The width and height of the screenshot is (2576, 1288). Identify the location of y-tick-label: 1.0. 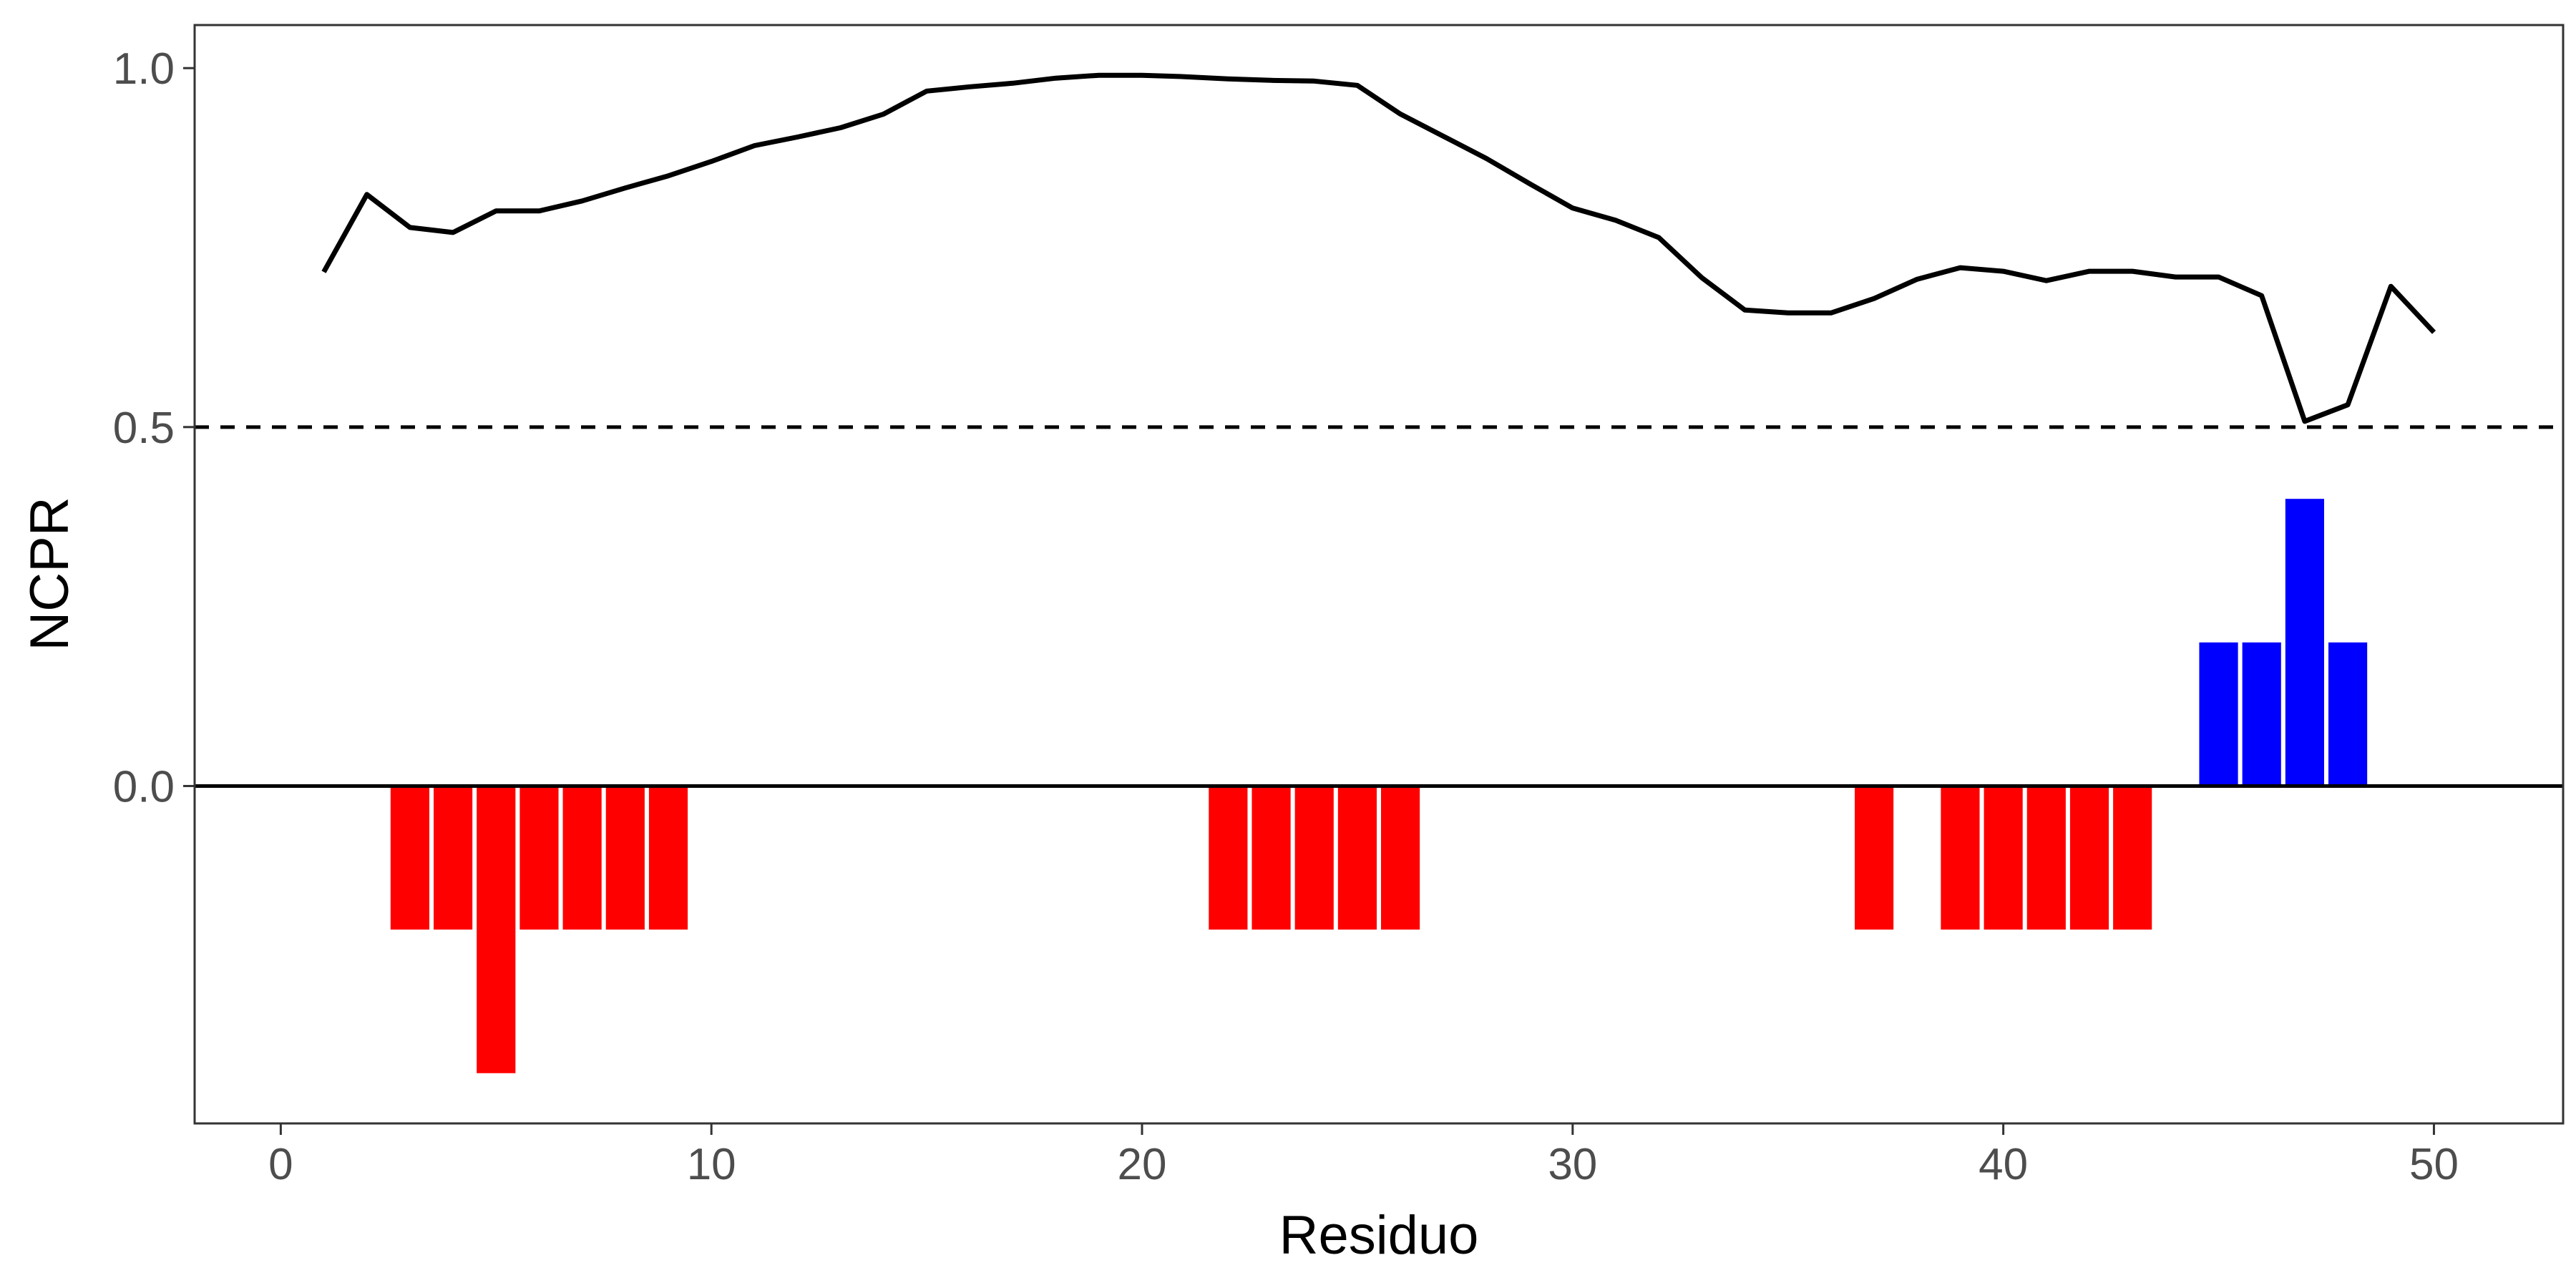
(144, 69).